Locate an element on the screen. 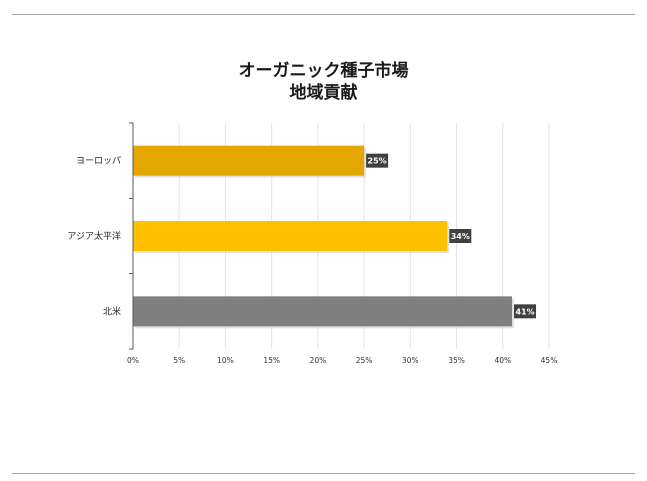  category-label: ヨーロッパ is located at coordinates (98, 161).